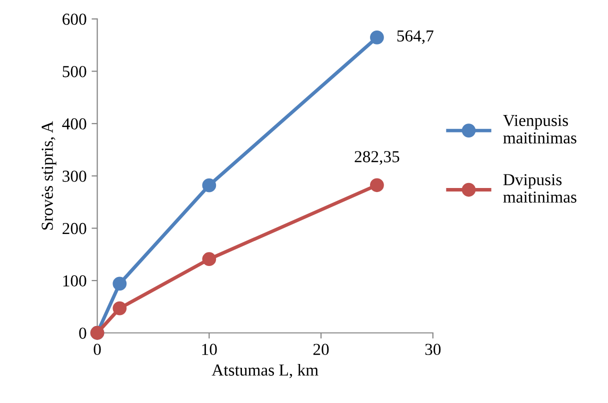 The image size is (608, 403). Describe the element at coordinates (74, 228) in the screenshot. I see `y-tick-label: 200` at that location.